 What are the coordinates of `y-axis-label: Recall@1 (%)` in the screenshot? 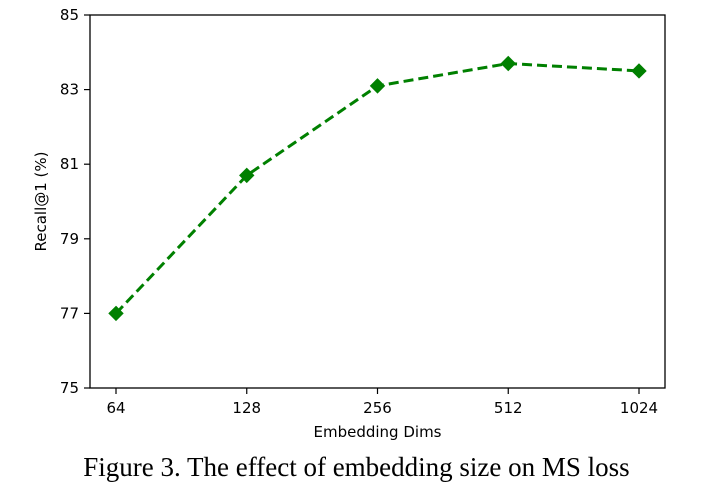 It's located at (41, 201).